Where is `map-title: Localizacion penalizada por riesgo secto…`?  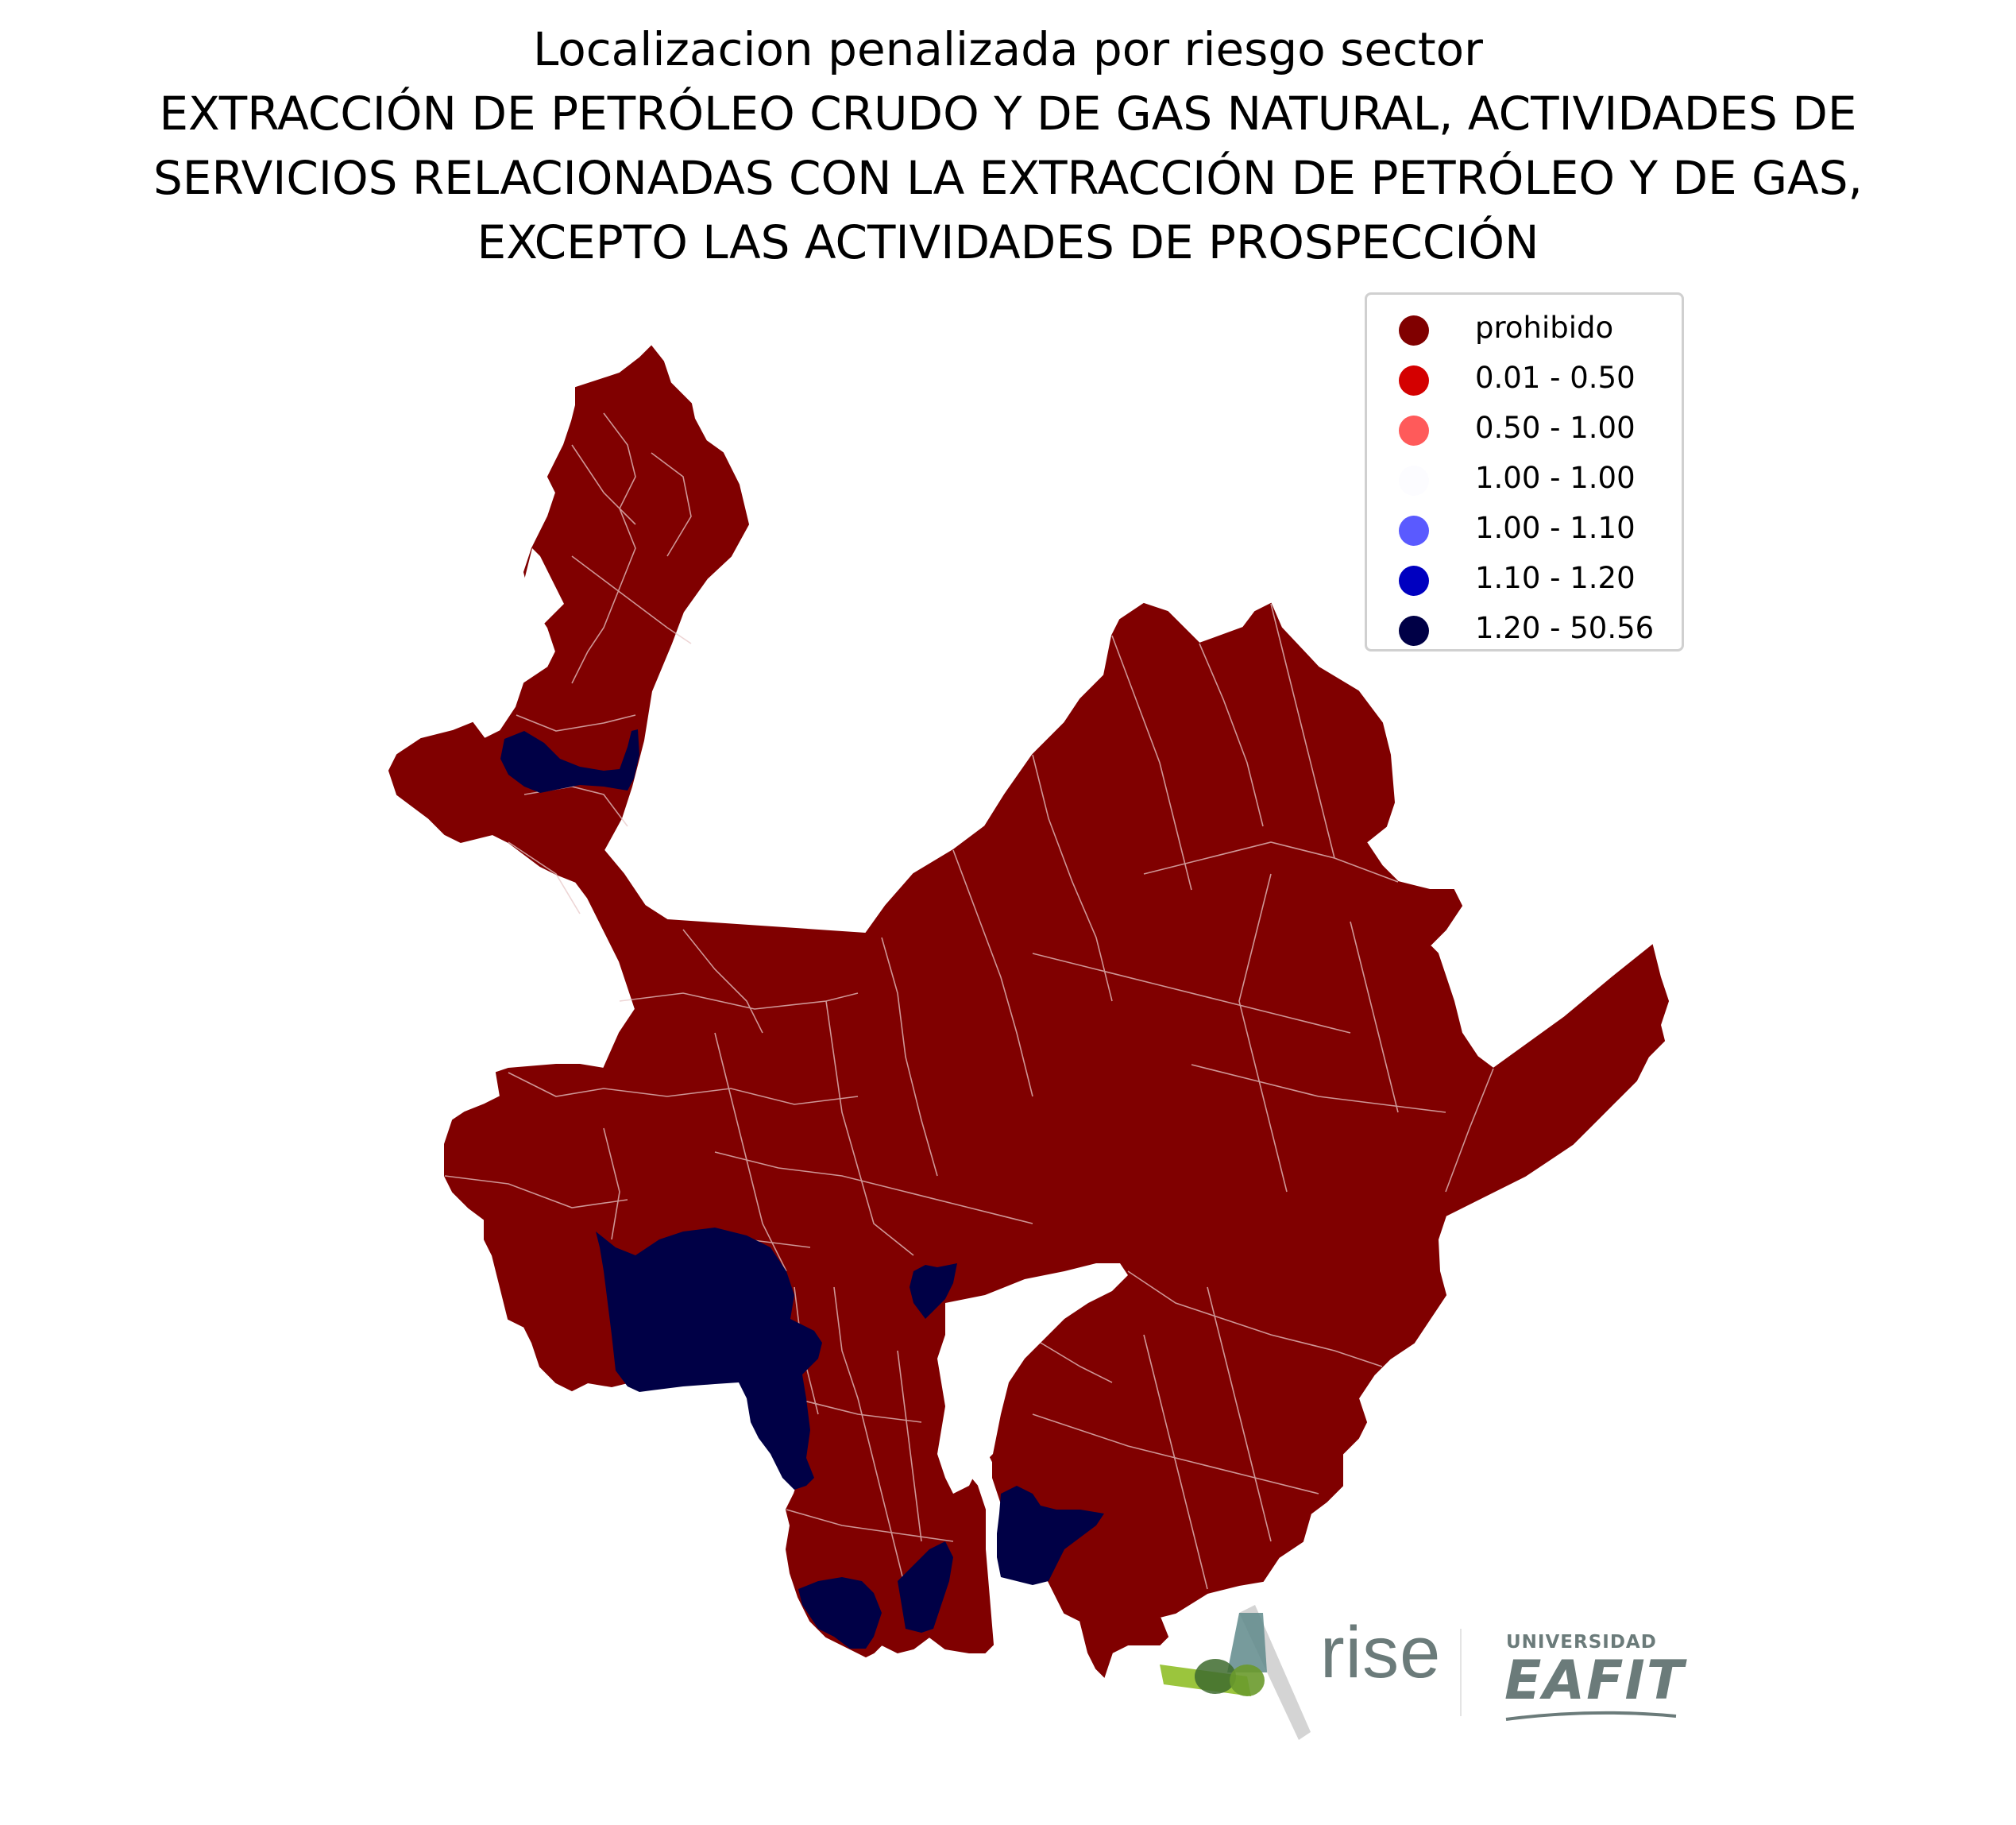 map-title: Localizacion penalizada por riesgo secto… is located at coordinates (1008, 146).